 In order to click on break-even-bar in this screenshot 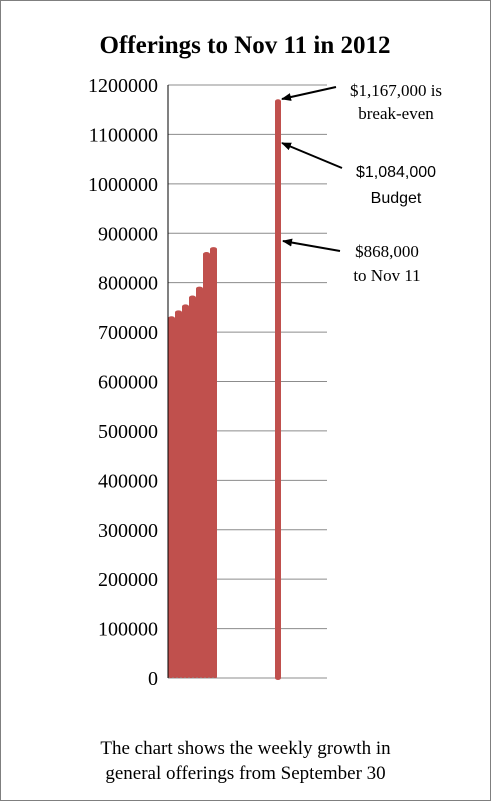, I will do `click(278, 390)`.